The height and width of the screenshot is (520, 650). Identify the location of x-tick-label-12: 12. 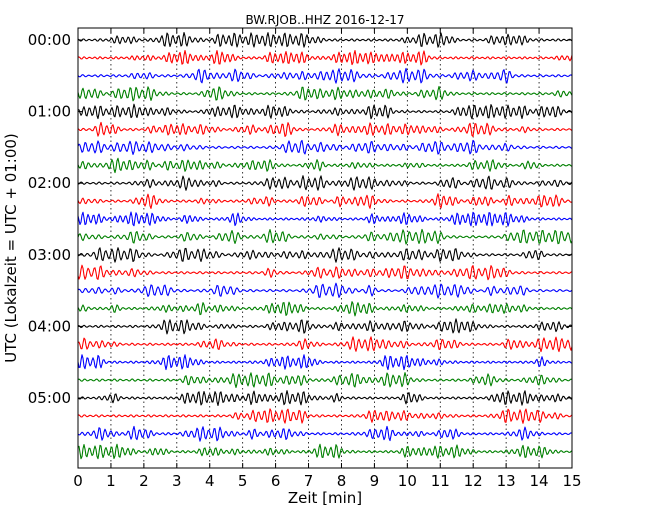
(473, 481).